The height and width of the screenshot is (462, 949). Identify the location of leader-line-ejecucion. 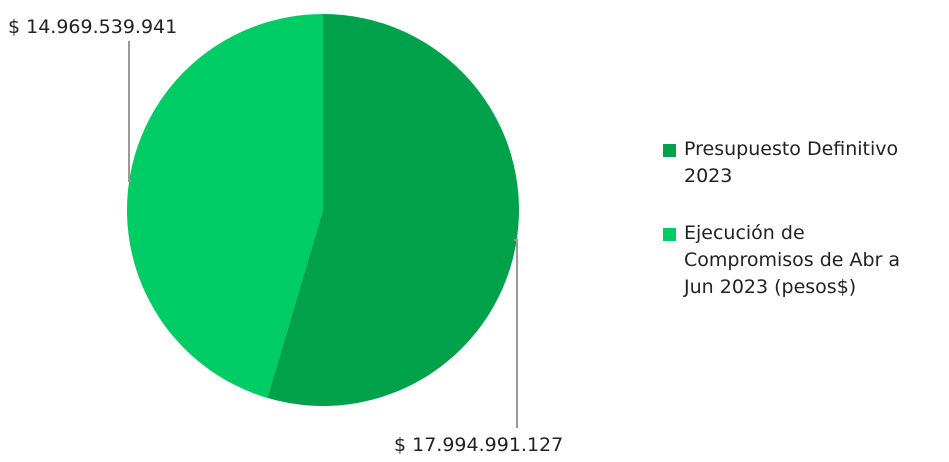
(129, 111).